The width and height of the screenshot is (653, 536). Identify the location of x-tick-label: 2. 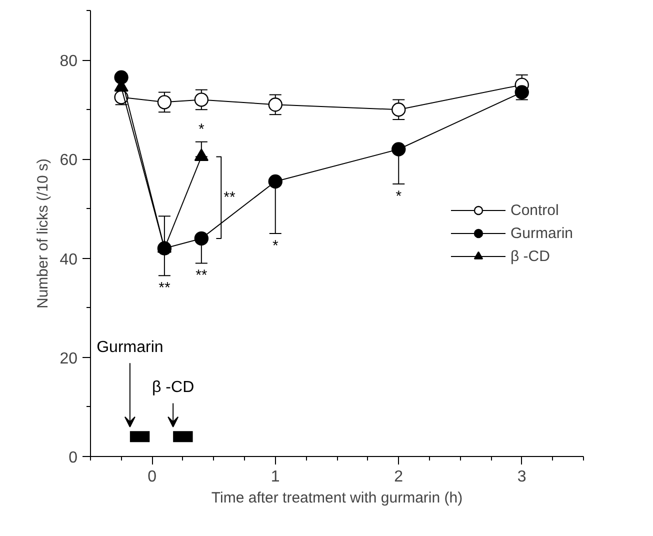
(399, 477).